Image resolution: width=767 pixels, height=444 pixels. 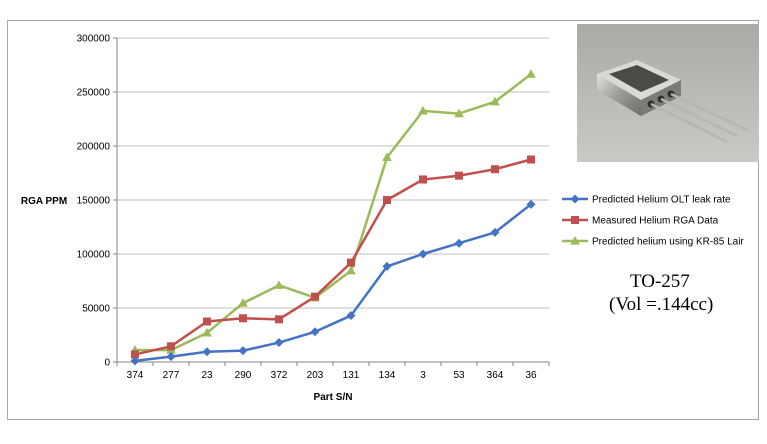 What do you see at coordinates (661, 304) in the screenshot?
I see `package-caption-volume: (Vol =.144cc)` at bounding box center [661, 304].